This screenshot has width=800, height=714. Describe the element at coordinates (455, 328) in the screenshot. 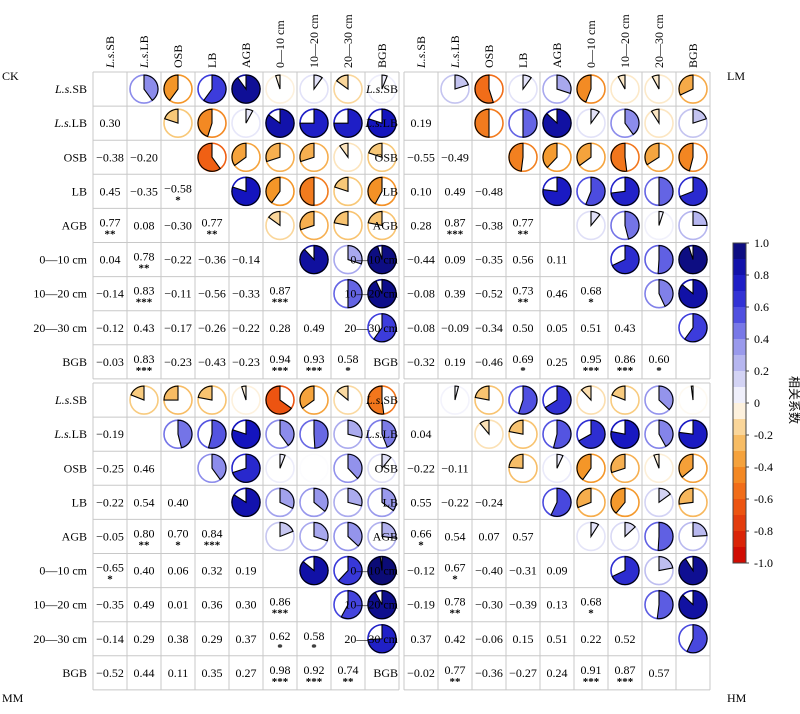

I see `corr-value: −0.09` at that location.